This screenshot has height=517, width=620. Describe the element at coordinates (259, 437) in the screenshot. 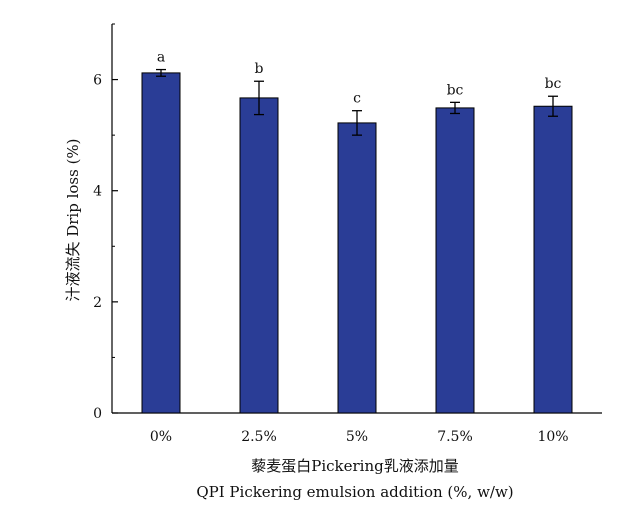

I see `x-tick-label: 2.5%` at that location.